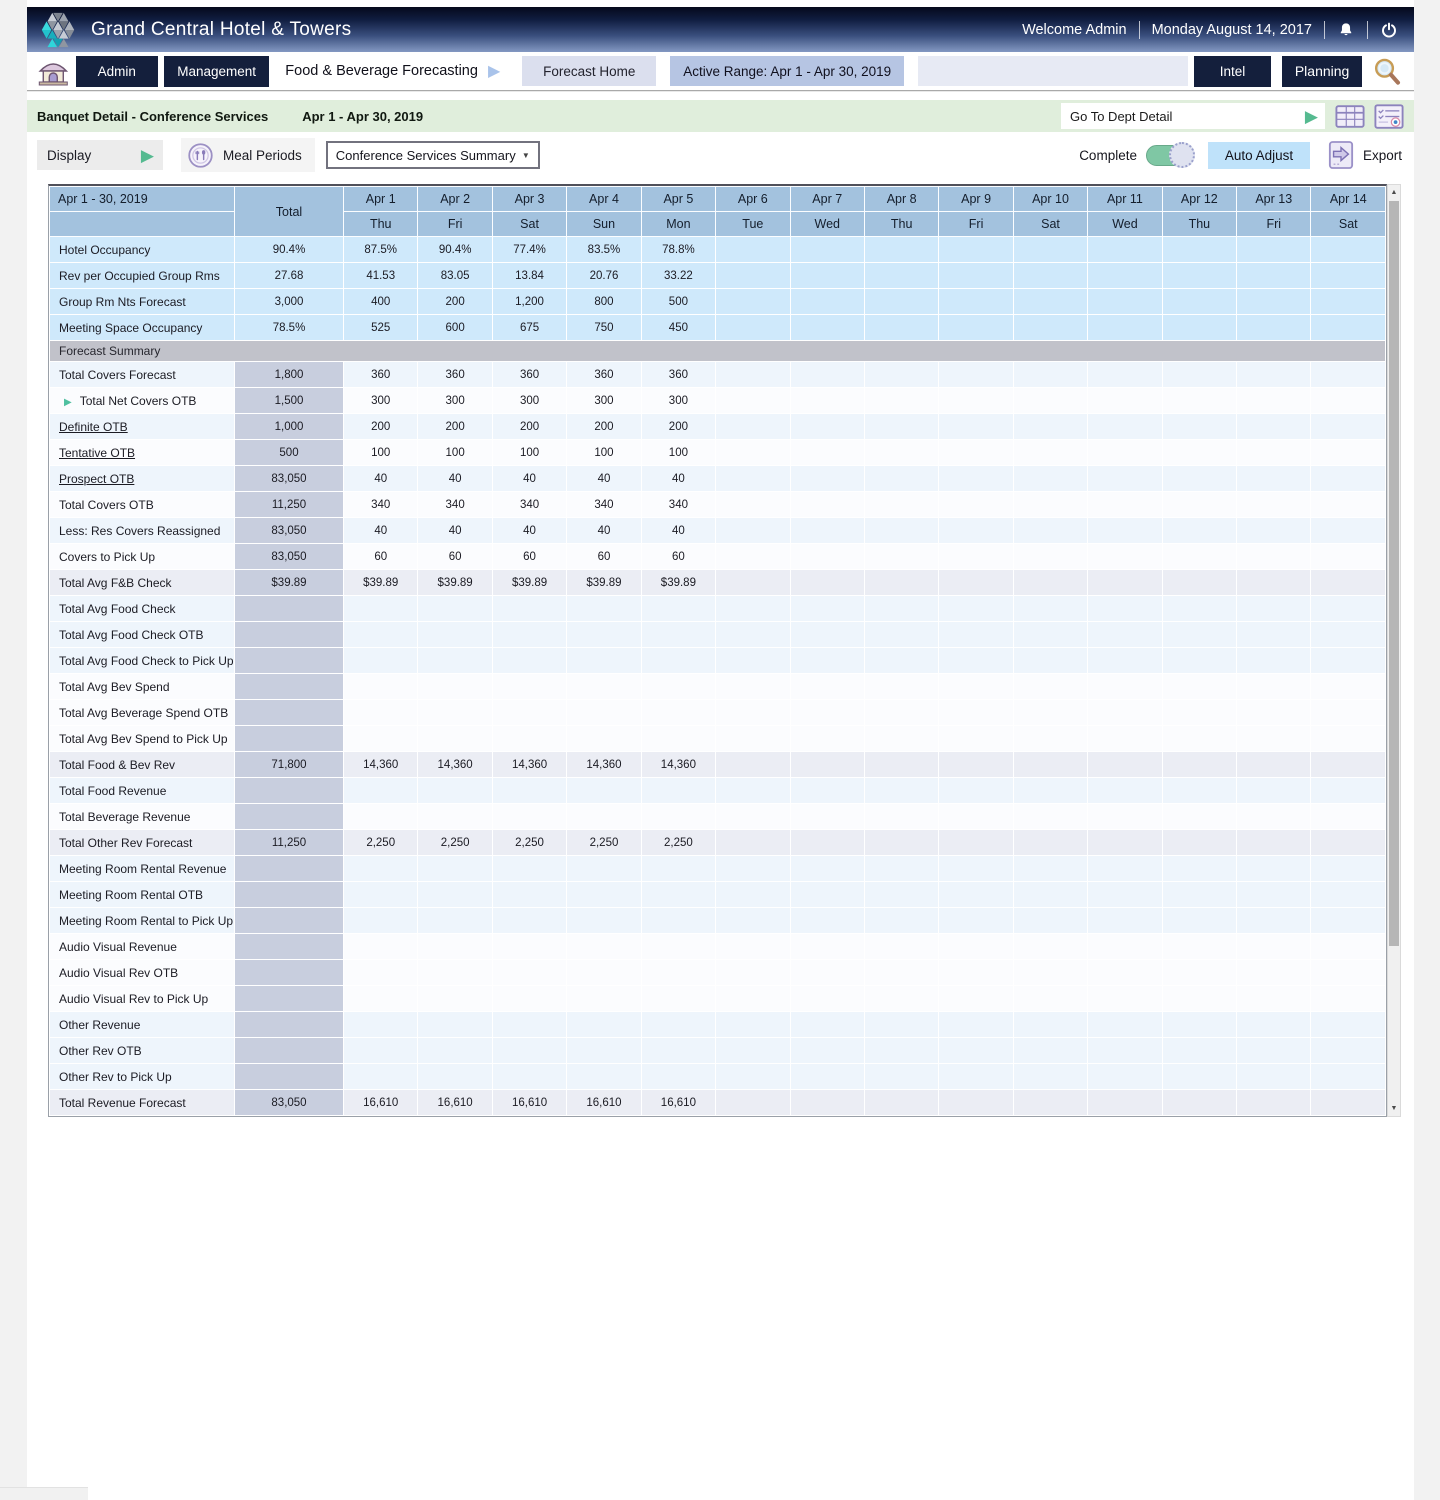 Image resolution: width=1440 pixels, height=1500 pixels. I want to click on value-cell: 60, so click(529, 556).